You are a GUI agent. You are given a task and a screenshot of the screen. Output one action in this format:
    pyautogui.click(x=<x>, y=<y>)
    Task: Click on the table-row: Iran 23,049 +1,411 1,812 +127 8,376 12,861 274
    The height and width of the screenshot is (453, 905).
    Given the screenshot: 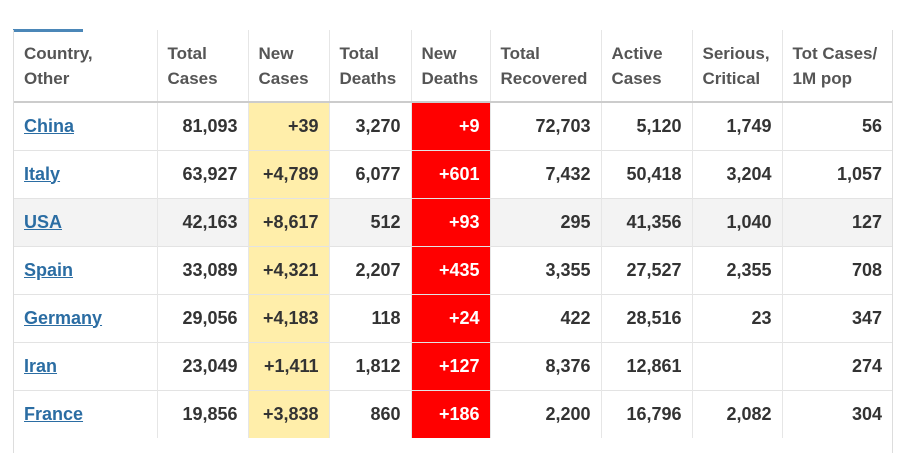 What is the action you would take?
    pyautogui.click(x=453, y=365)
    